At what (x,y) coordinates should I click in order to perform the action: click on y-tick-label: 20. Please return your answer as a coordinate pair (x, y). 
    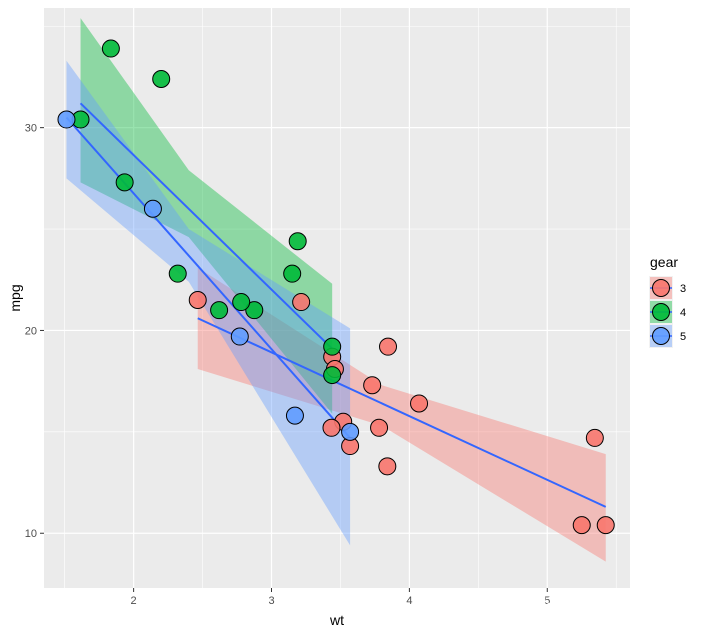
    Looking at the image, I should click on (31, 331).